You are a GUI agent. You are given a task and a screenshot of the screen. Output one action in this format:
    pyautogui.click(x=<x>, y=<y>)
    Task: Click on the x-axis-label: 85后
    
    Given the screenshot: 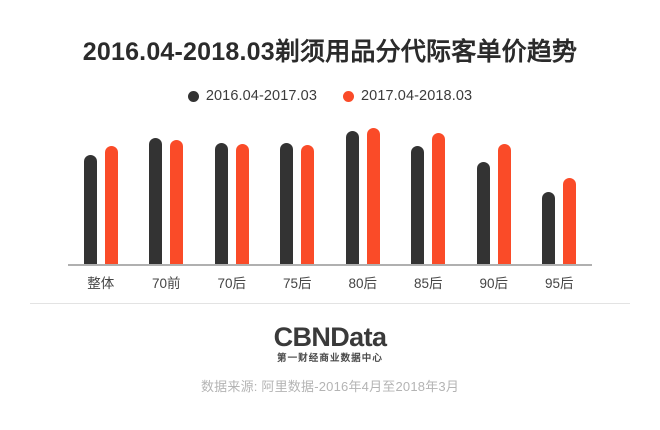 What is the action you would take?
    pyautogui.click(x=428, y=283)
    